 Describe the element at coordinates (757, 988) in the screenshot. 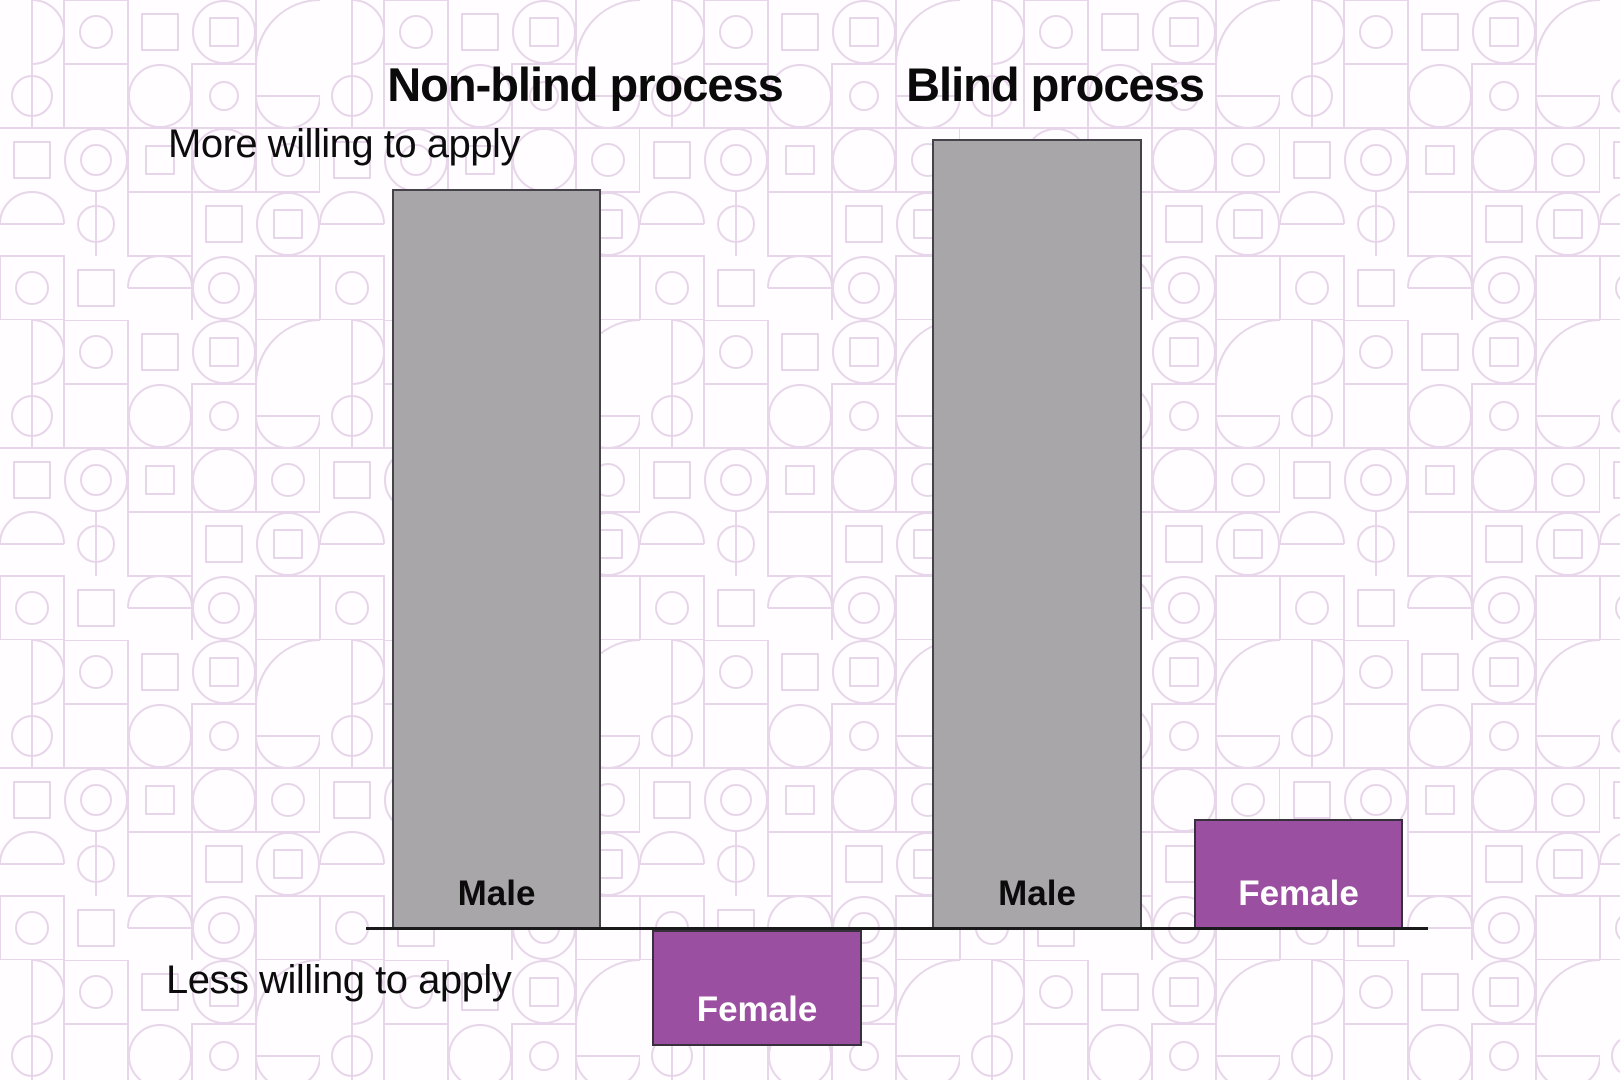

I see `bar-non-blind-female: Female` at that location.